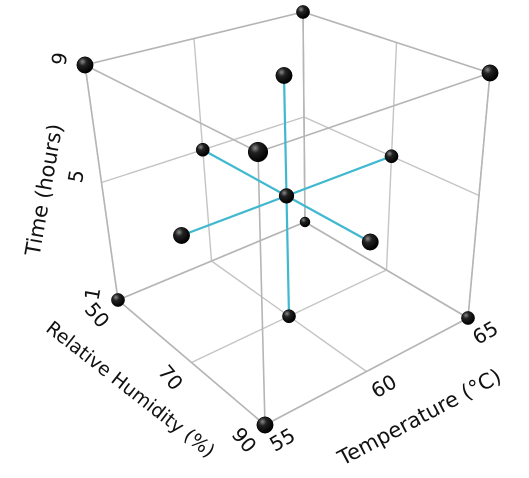 This screenshot has width=529, height=478. I want to click on tick-label: 50, so click(97, 315).